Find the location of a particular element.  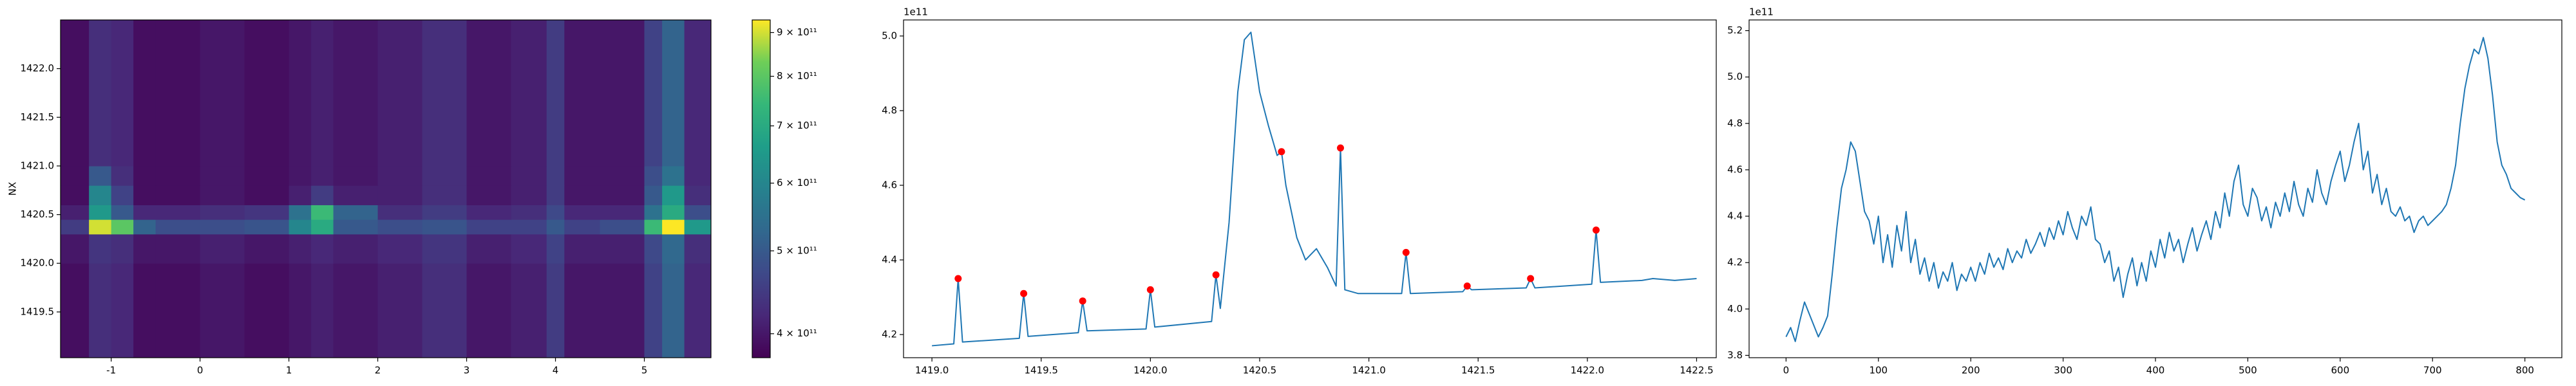

x-tick-label: 700 is located at coordinates (2432, 370).